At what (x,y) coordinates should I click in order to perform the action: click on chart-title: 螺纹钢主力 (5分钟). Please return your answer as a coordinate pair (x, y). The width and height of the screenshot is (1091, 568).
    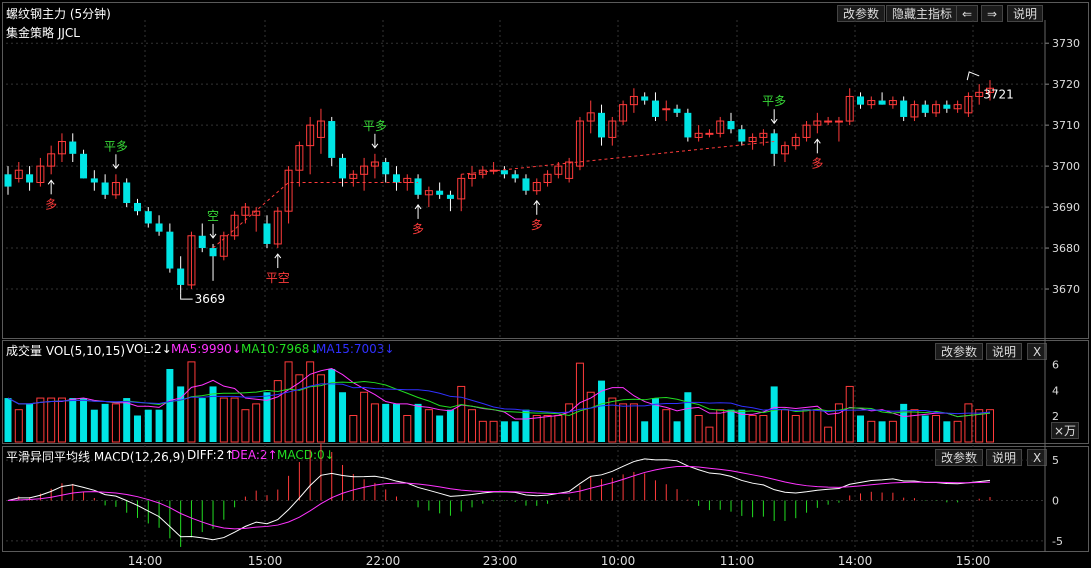
    Looking at the image, I should click on (58, 14).